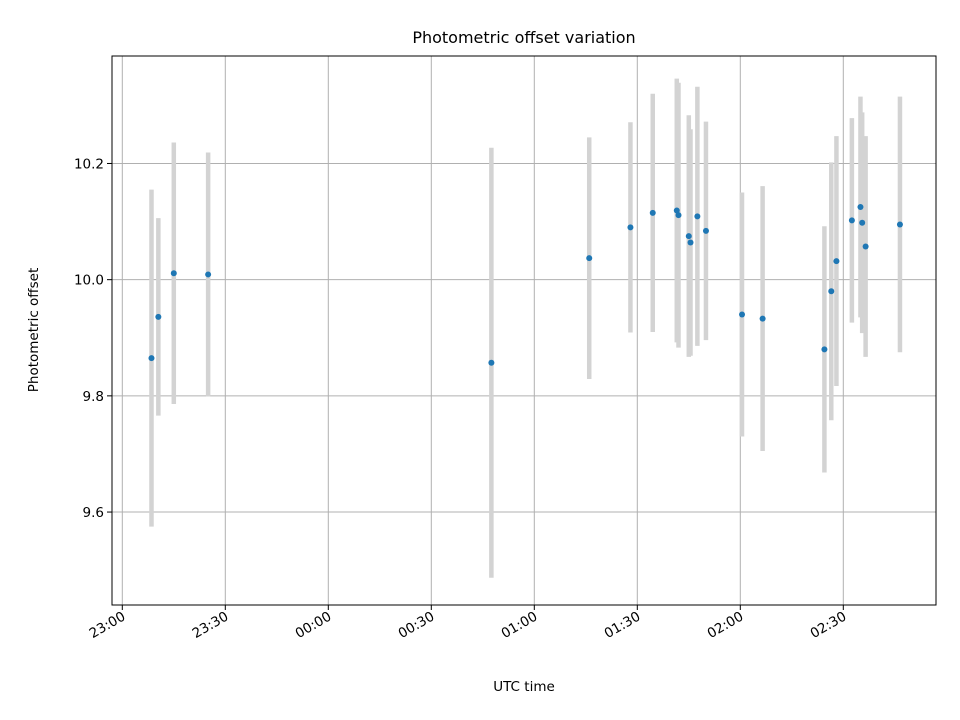  Describe the element at coordinates (93, 338) in the screenshot. I see `y-axis-ticks: 9.6 9.8 10.0 10.2` at that location.